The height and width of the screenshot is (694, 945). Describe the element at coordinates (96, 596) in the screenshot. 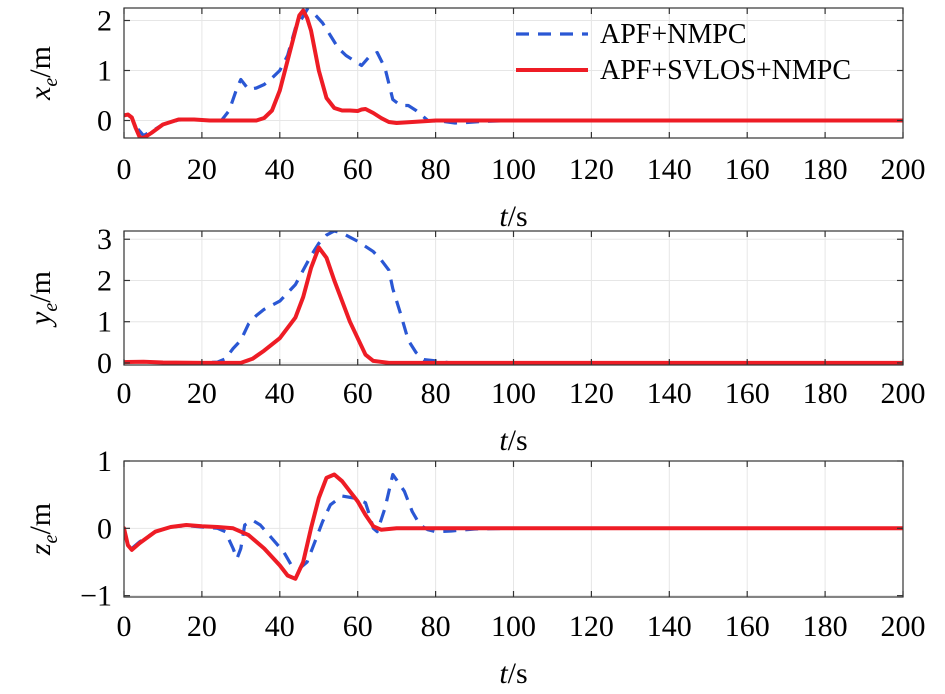

I see `y-tick-label: −1` at that location.